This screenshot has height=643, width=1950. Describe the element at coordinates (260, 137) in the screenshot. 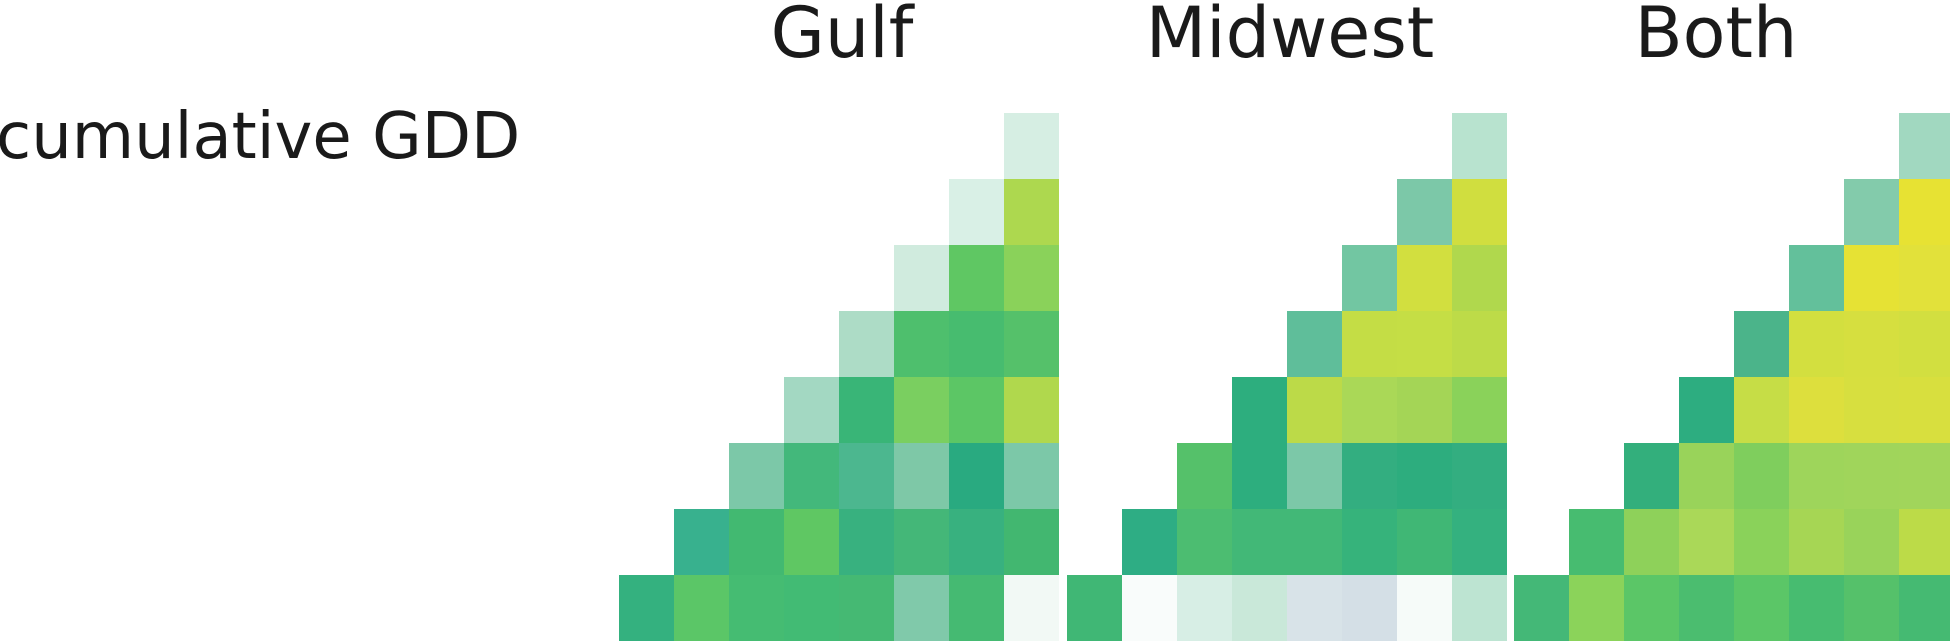

I see `row-label: cumulative GDD` at that location.